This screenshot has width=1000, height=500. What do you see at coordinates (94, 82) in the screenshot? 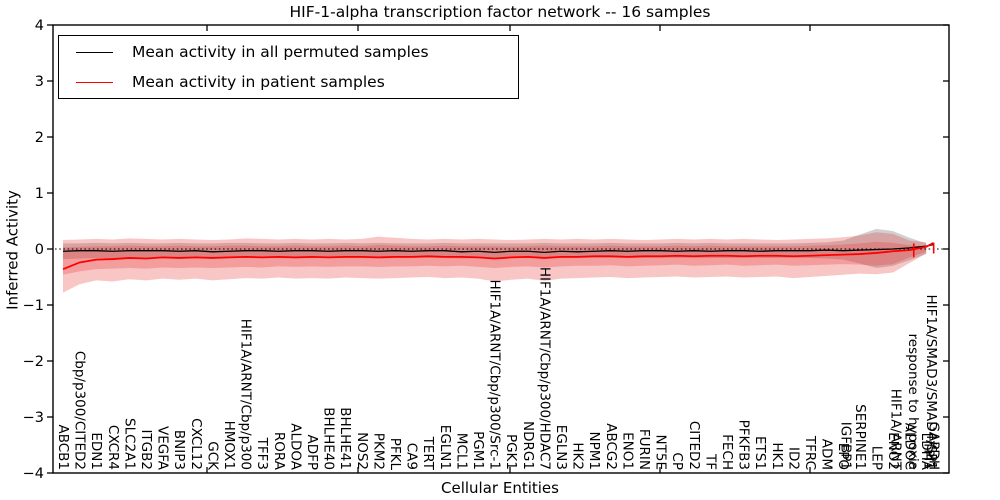
I see `patient-line-swatch` at bounding box center [94, 82].